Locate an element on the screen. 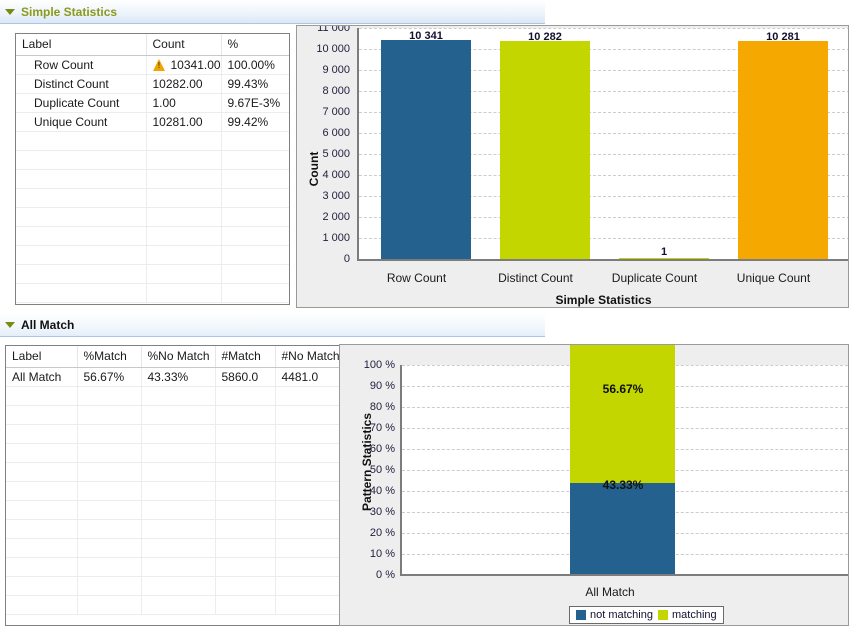 The height and width of the screenshot is (626, 849). cell-pct-no-match: 43.33% is located at coordinates (178, 377).